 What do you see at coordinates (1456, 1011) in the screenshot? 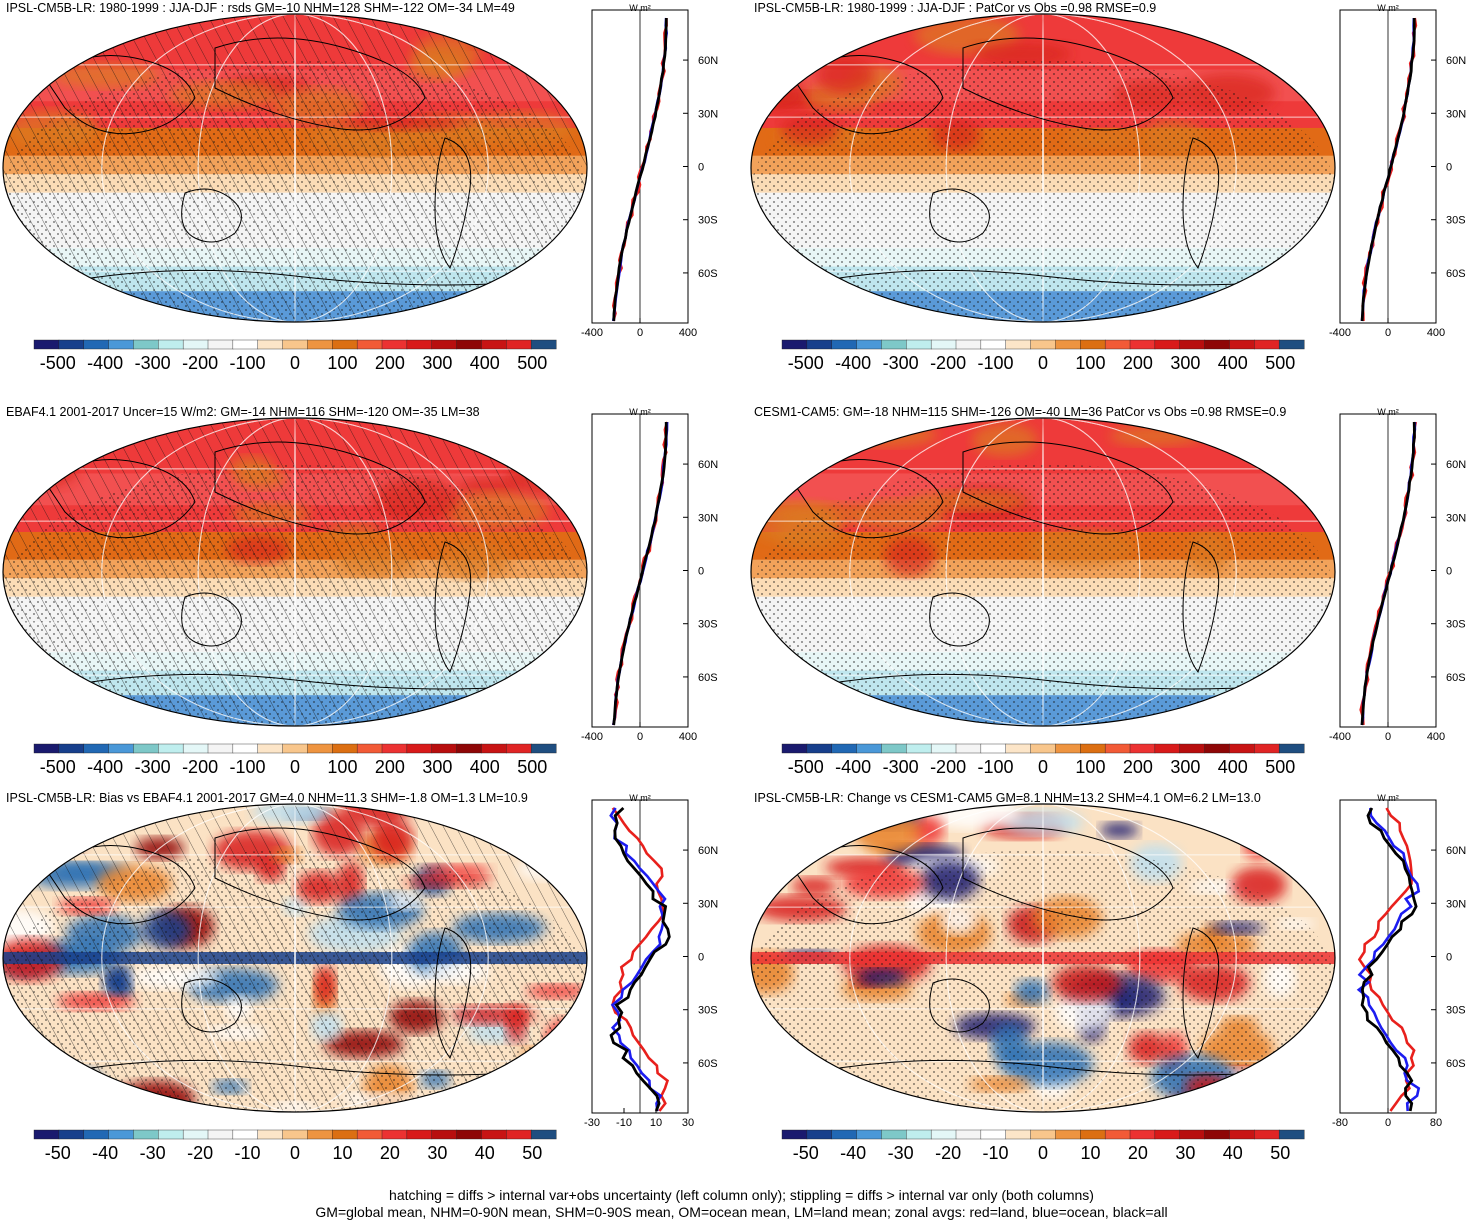
I see `lat-tick-label: 30S` at bounding box center [1456, 1011].